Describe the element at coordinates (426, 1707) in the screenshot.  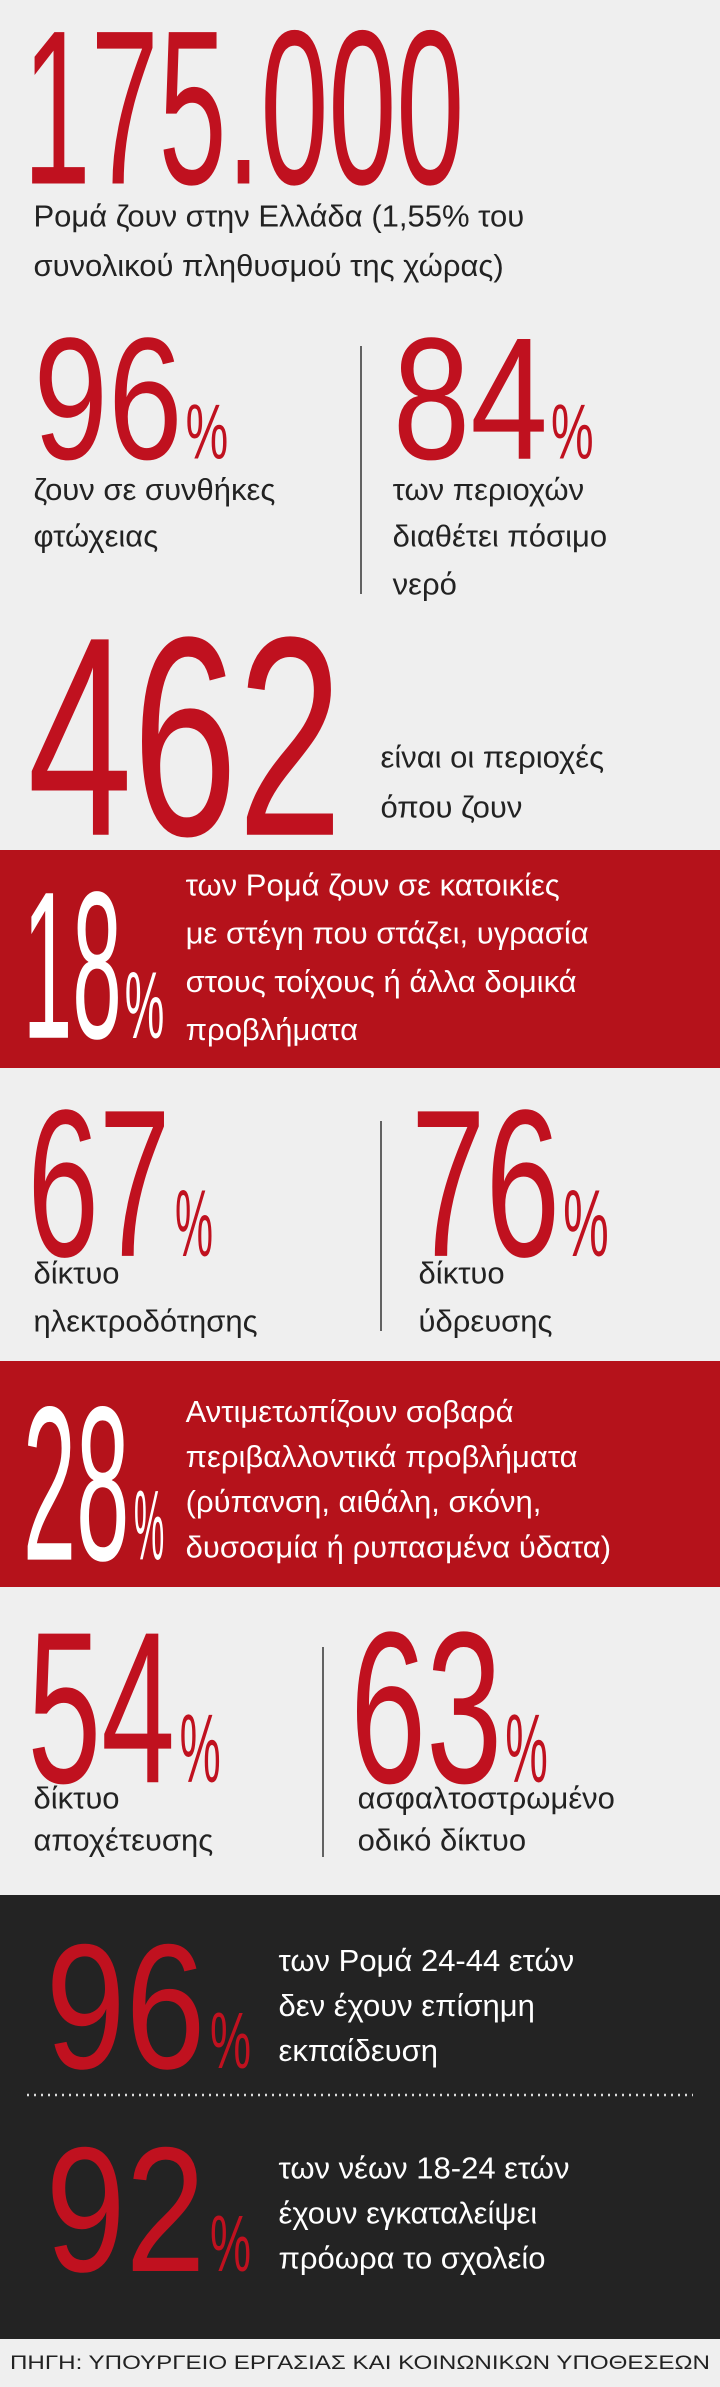
I see `stat-number: 63` at that location.